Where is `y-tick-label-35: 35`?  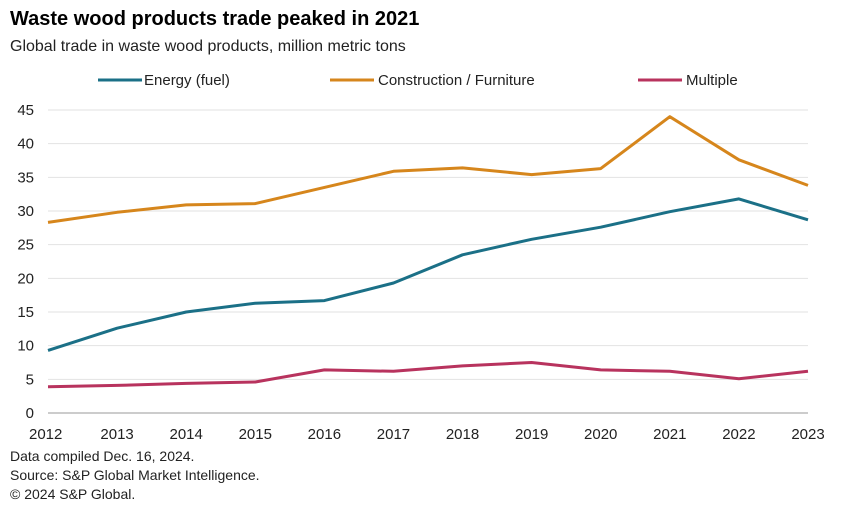 y-tick-label-35: 35 is located at coordinates (25, 177).